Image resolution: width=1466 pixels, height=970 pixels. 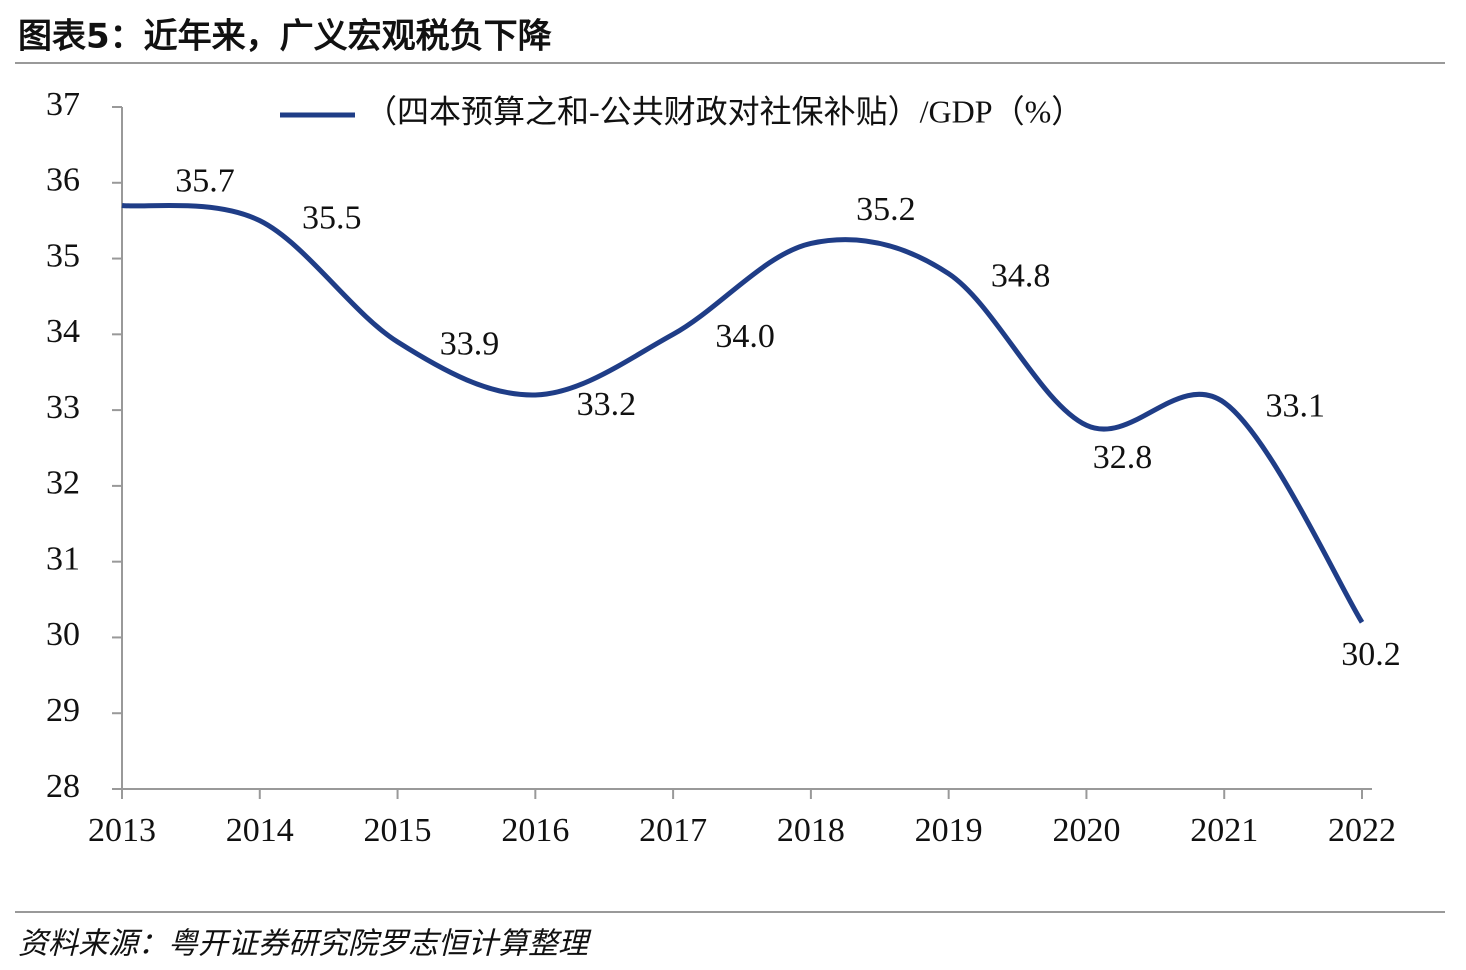 What do you see at coordinates (1371, 654) in the screenshot?
I see `data-label: 30.2` at bounding box center [1371, 654].